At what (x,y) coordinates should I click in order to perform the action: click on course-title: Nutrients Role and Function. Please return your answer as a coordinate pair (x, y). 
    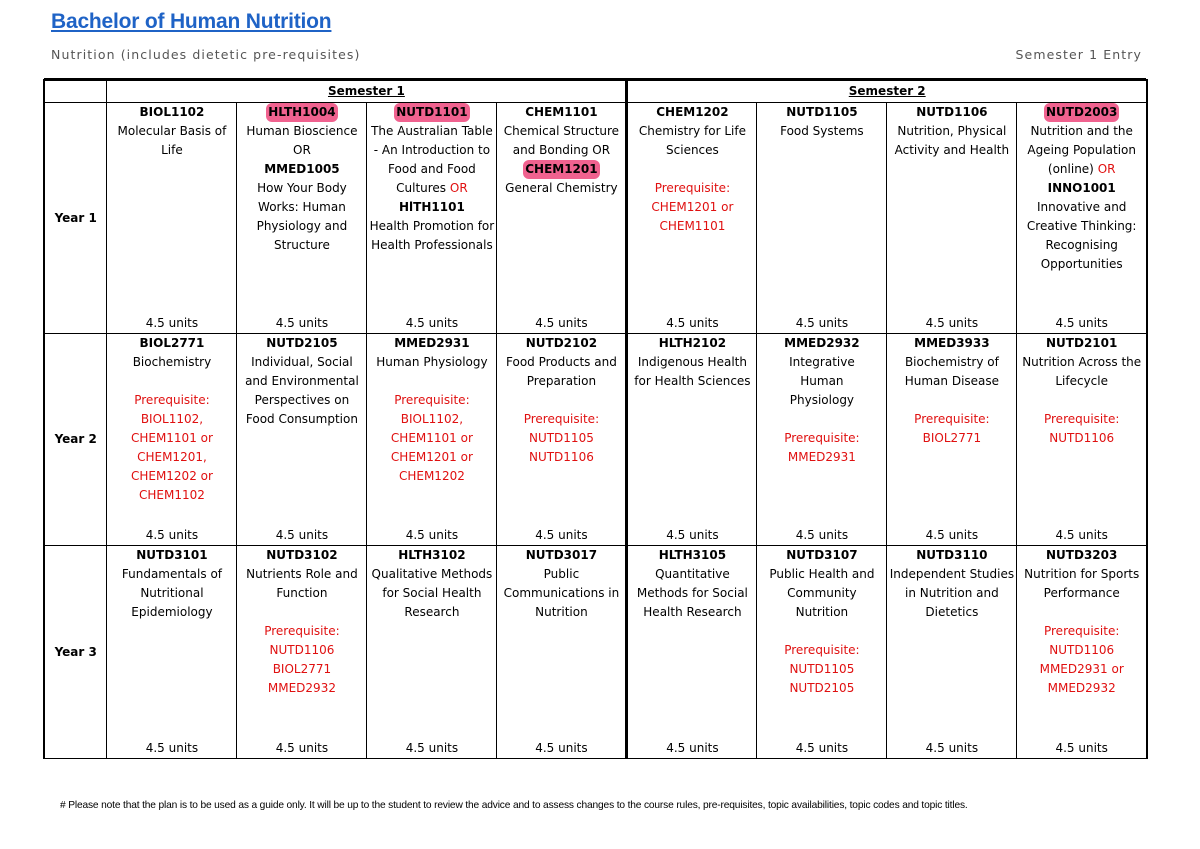
    Looking at the image, I should click on (302, 583).